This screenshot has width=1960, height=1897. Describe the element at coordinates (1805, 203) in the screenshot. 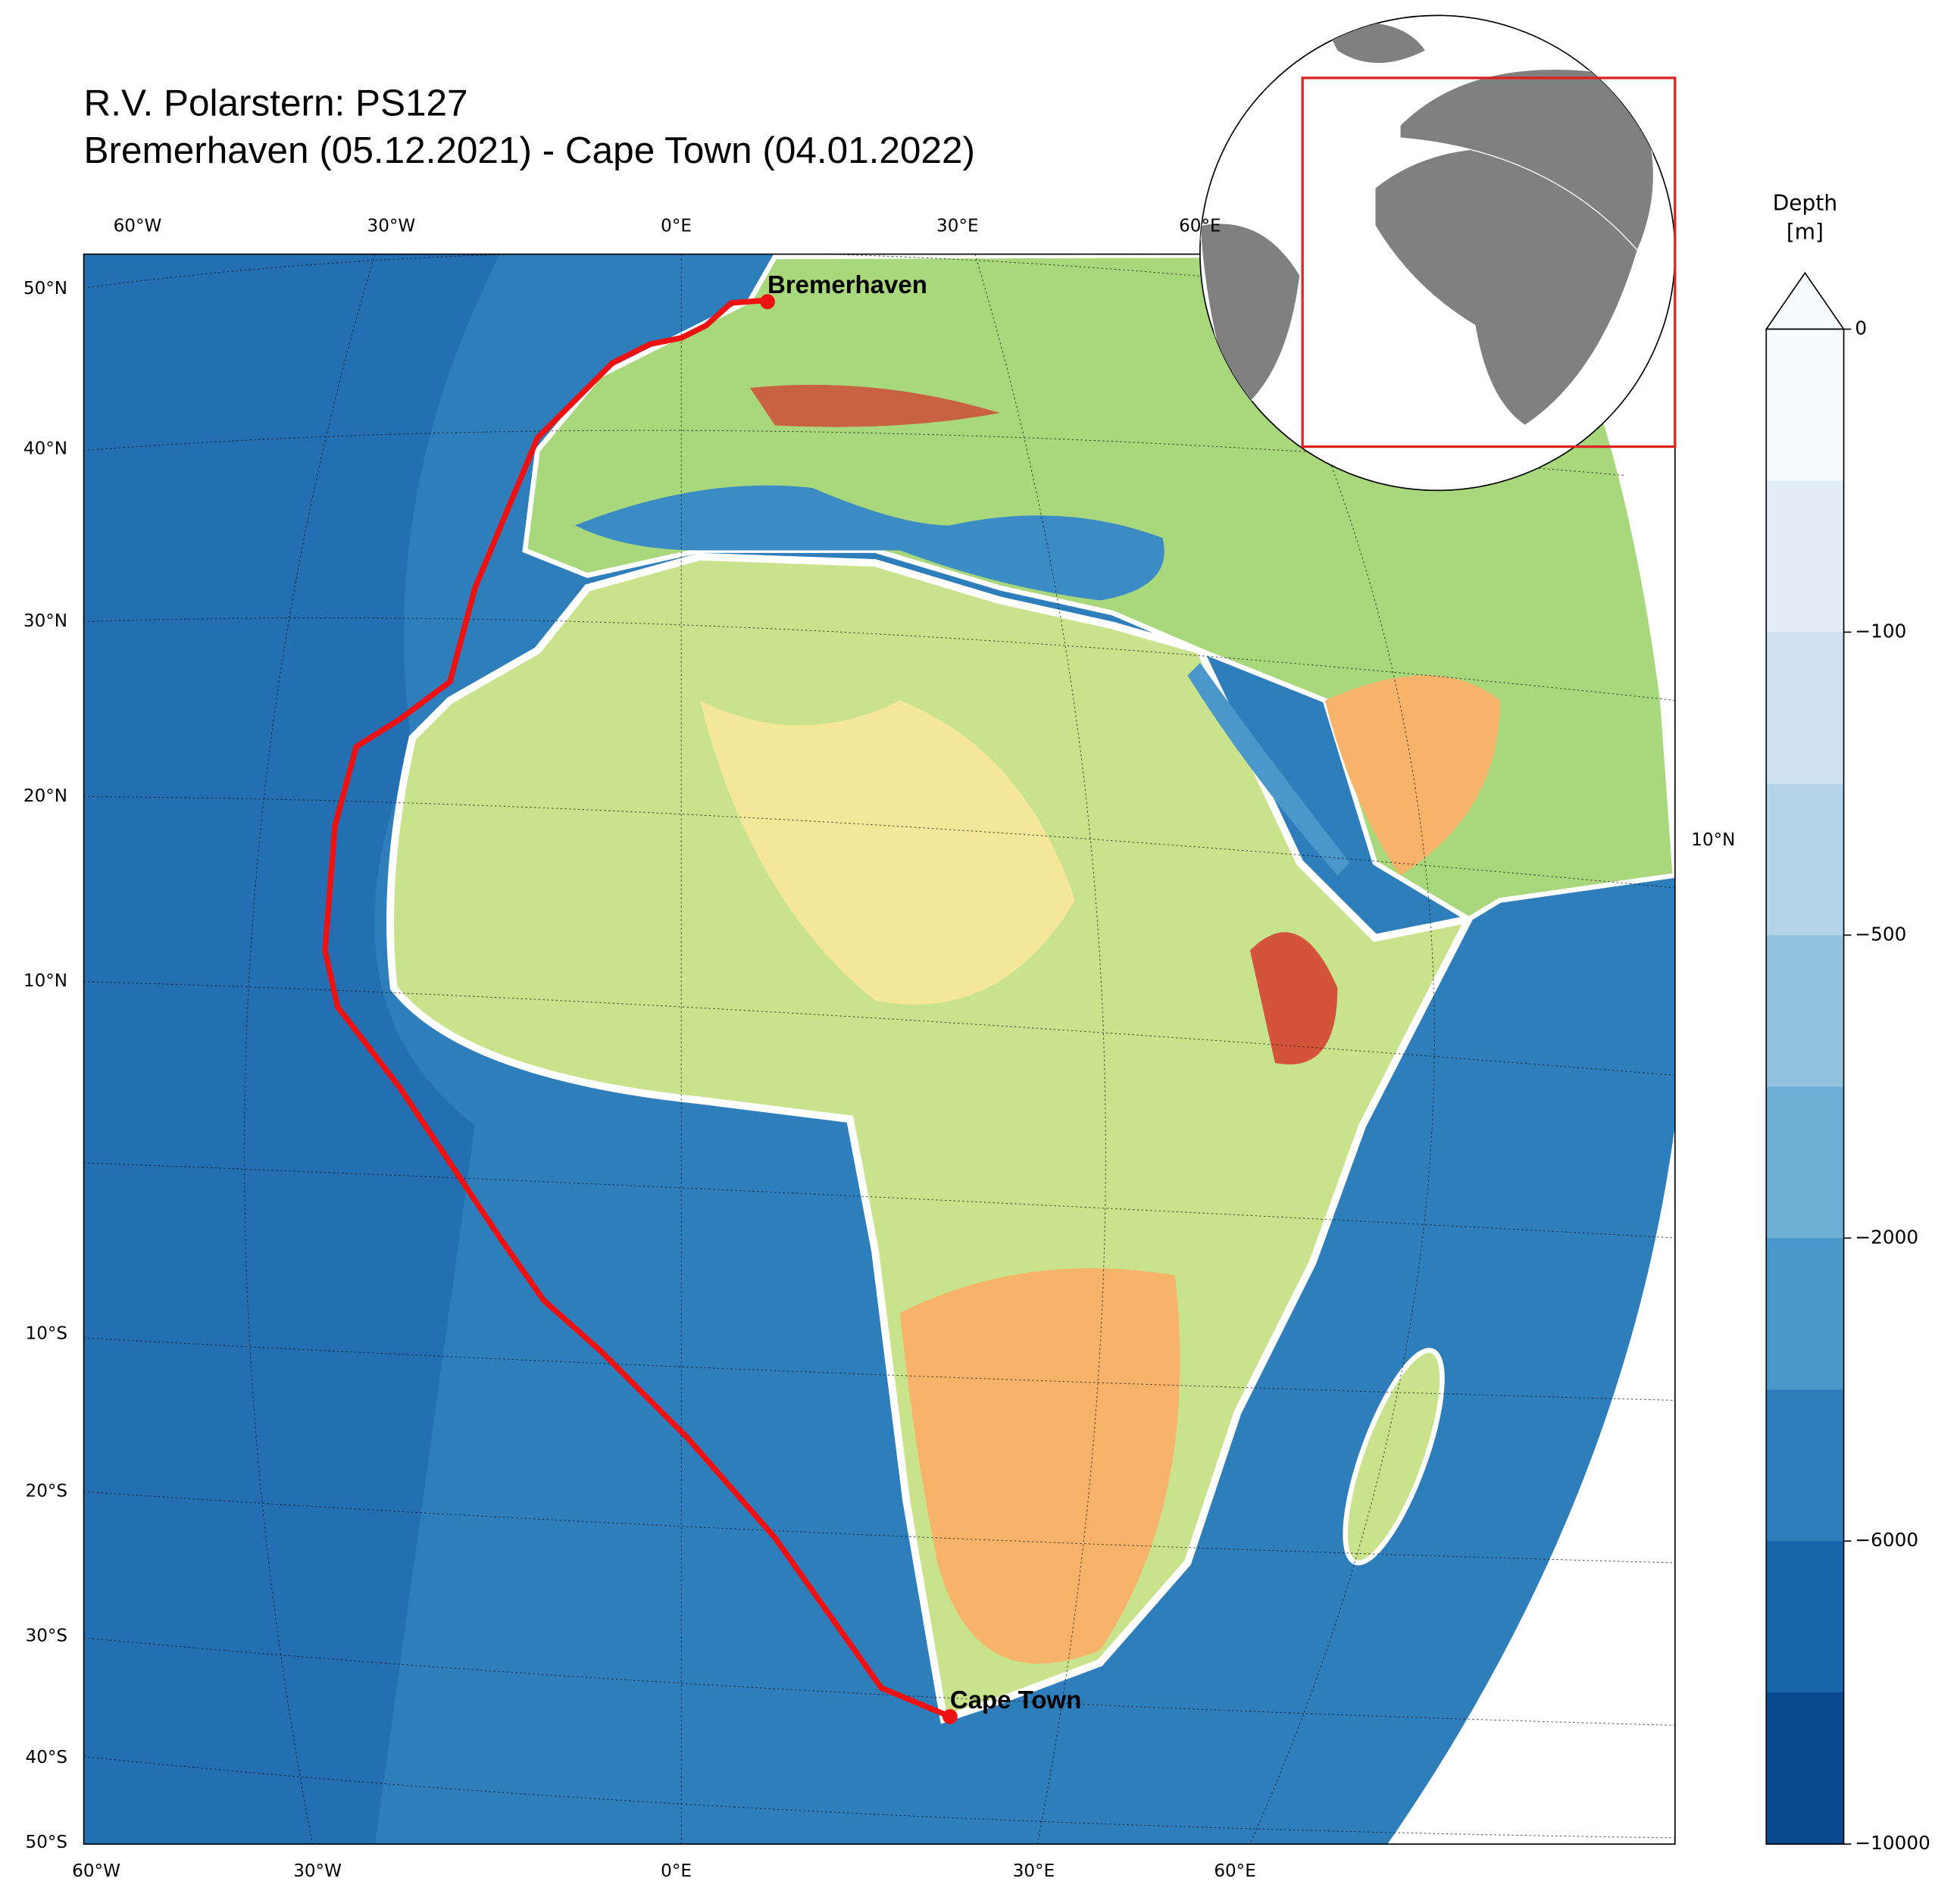

I see `colorbar-label: Depth` at that location.